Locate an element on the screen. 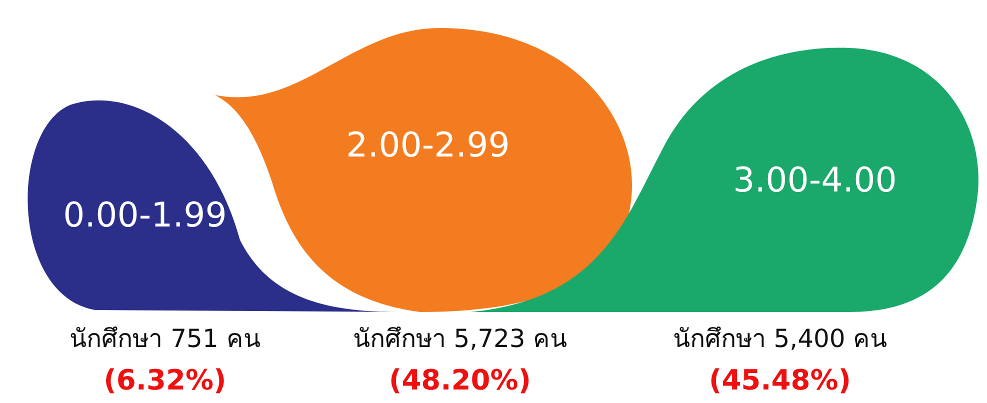  data-label: นักศึกษา 751 คน is located at coordinates (165, 338).